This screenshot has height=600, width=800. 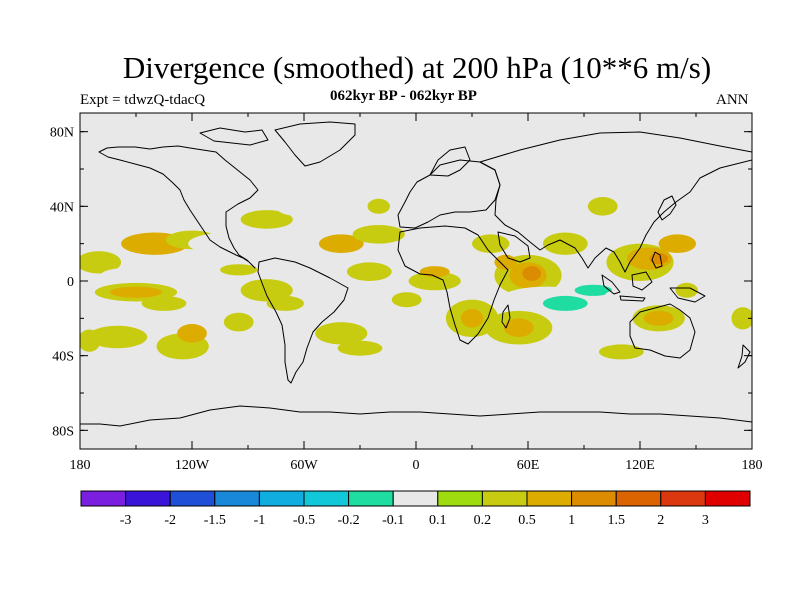 I want to click on coastline-south-america, so click(x=303, y=320).